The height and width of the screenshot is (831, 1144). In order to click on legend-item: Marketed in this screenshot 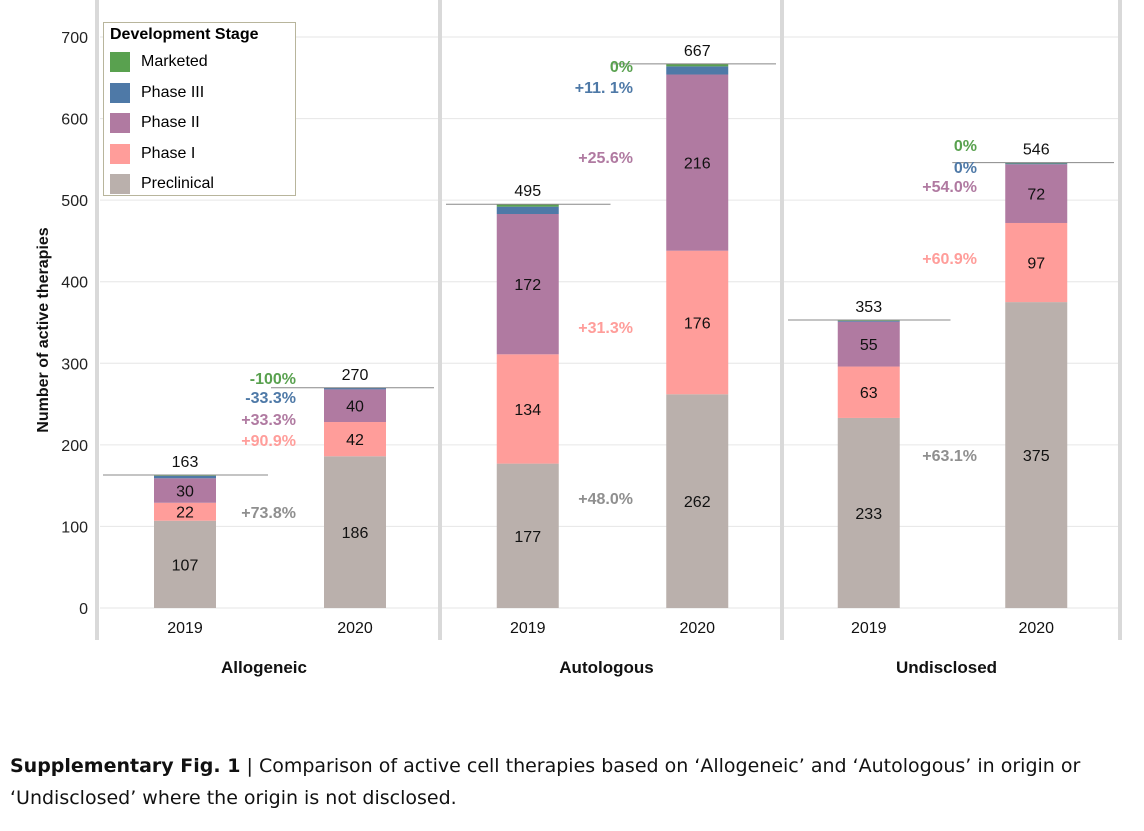, I will do `click(199, 62)`.